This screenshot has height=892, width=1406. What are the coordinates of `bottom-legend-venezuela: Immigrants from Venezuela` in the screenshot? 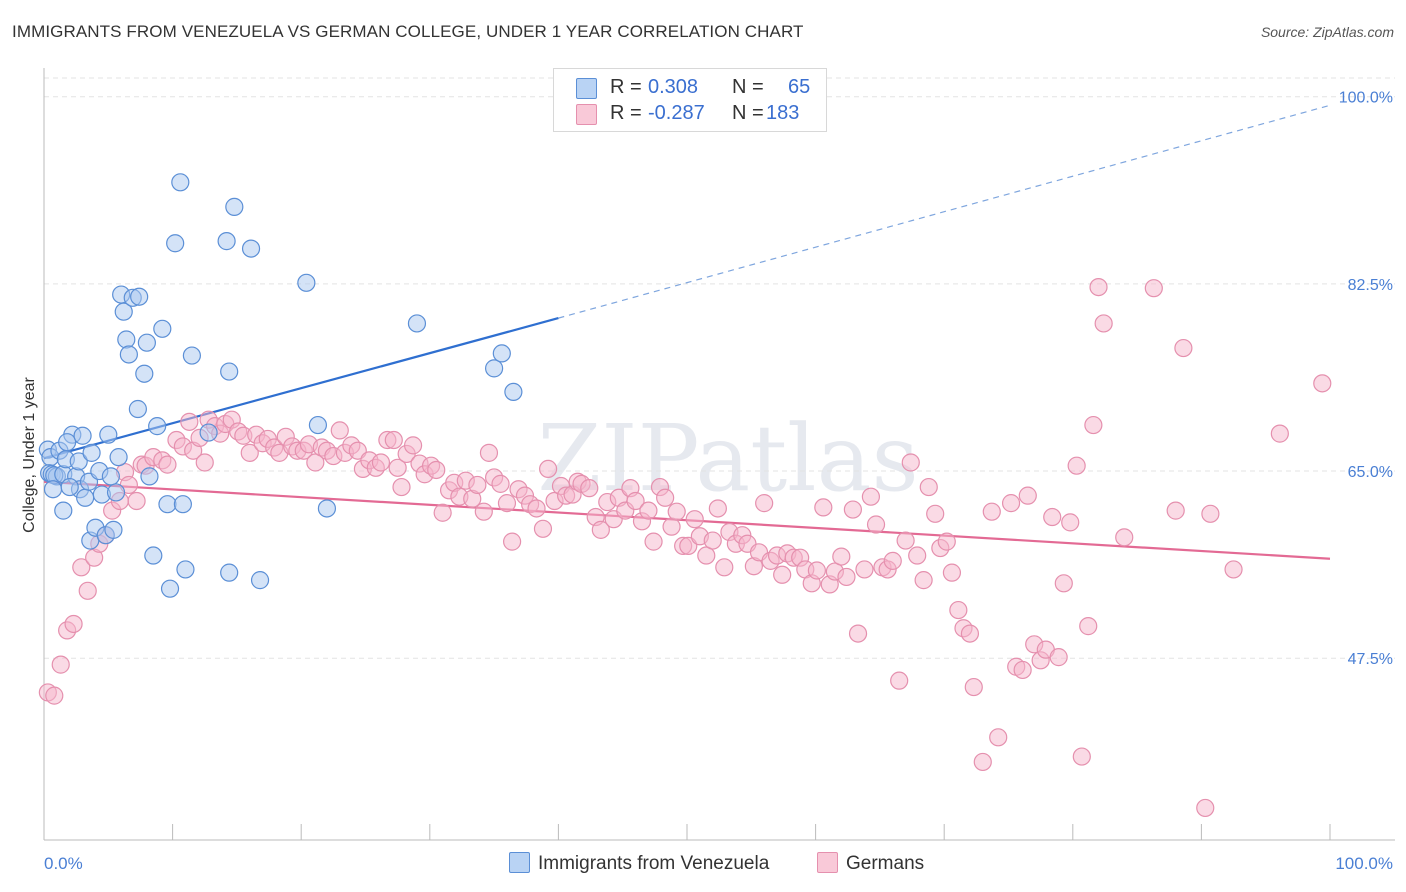 It's located at (639, 863).